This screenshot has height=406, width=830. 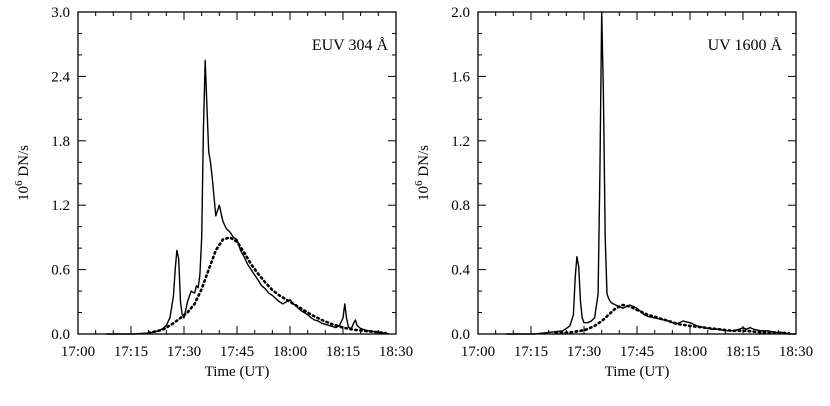 I want to click on y-tick-label: 0.8, so click(x=460, y=206).